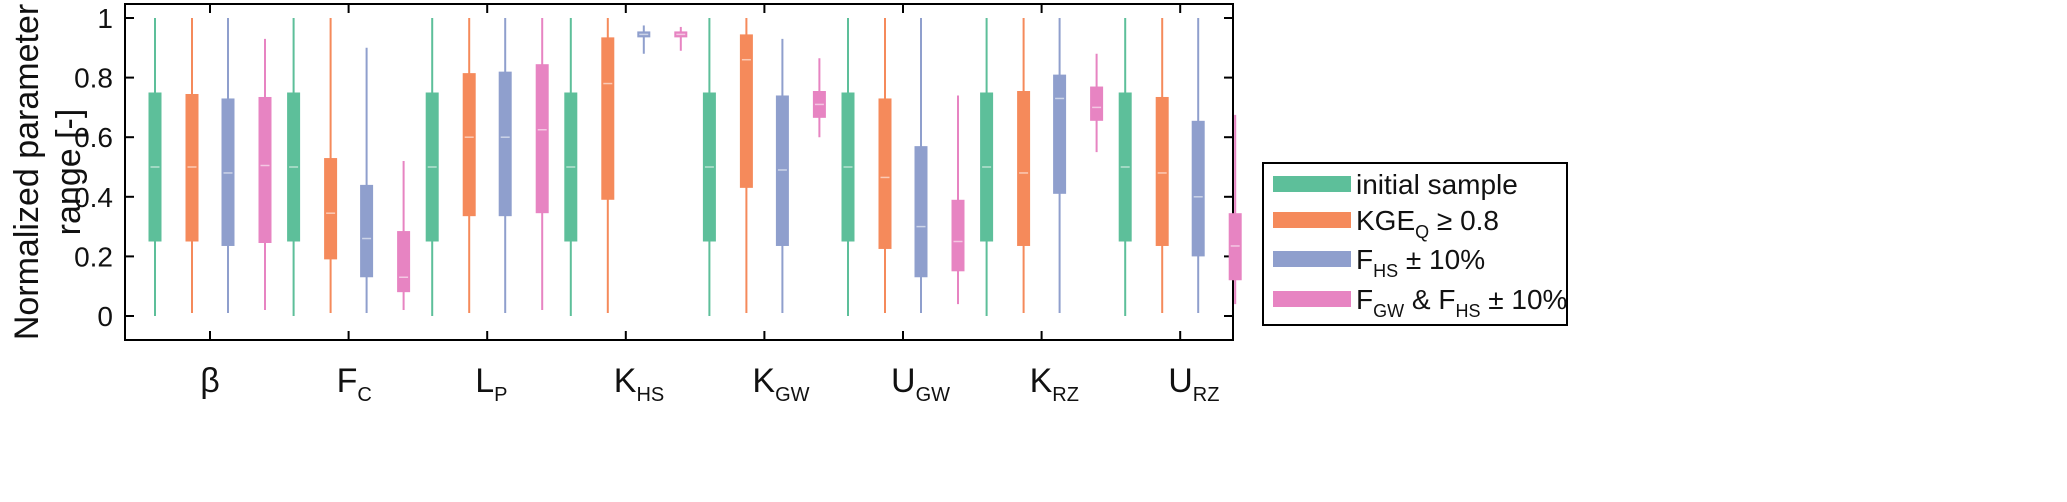 This screenshot has height=502, width=2067. I want to click on box-s2-c2, so click(331, 166).